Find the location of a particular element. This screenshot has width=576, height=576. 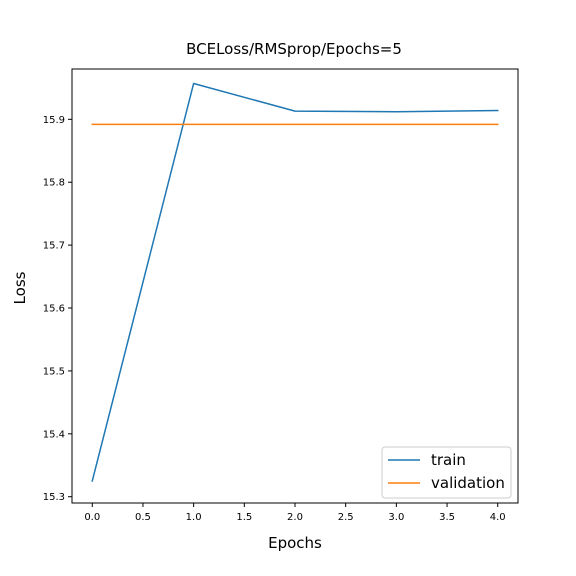

y-tick-label: 15.9 is located at coordinates (54, 120).